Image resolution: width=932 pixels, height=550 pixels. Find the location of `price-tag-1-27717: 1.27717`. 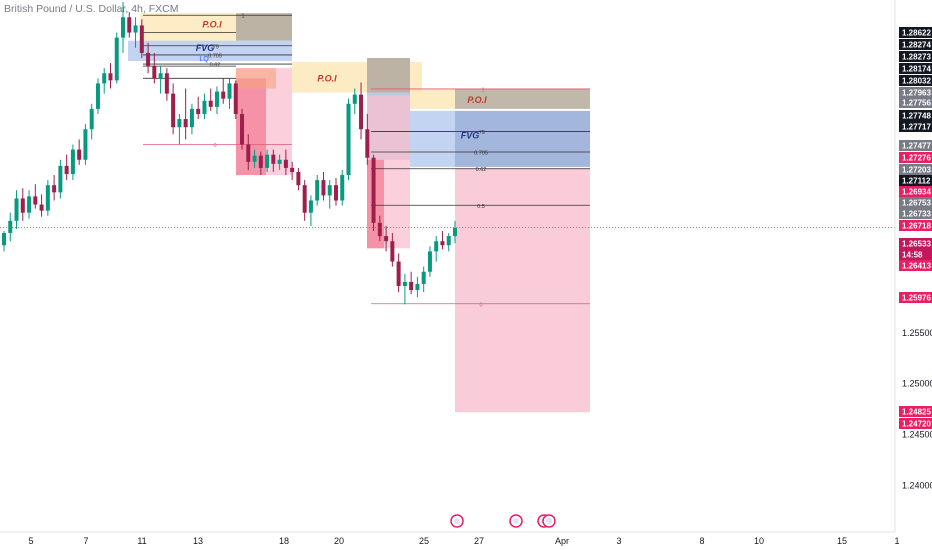

price-tag-1-27717: 1.27717 is located at coordinates (916, 127).